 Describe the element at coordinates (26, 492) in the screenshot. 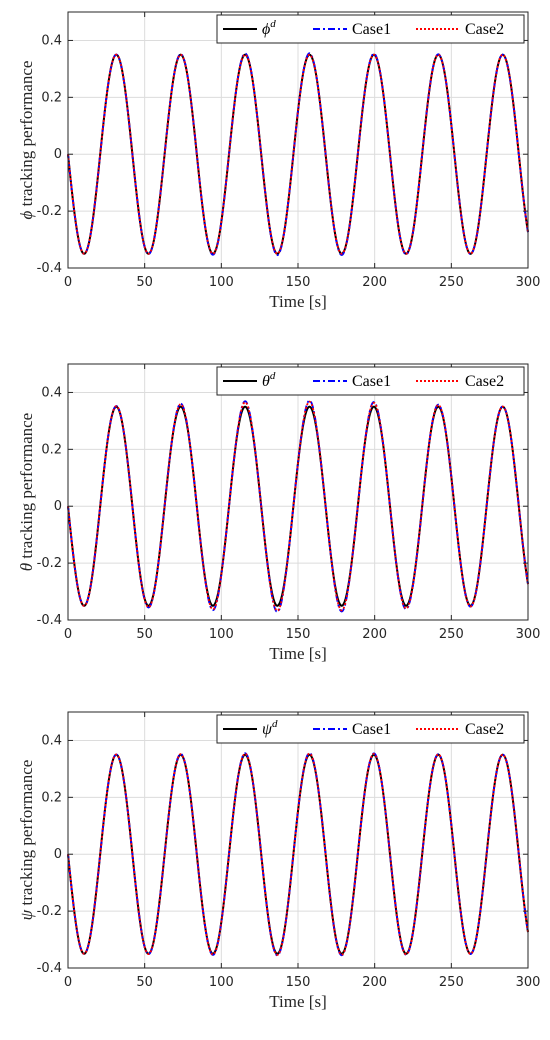

I see `y-axis-label: θ tracking performance` at that location.